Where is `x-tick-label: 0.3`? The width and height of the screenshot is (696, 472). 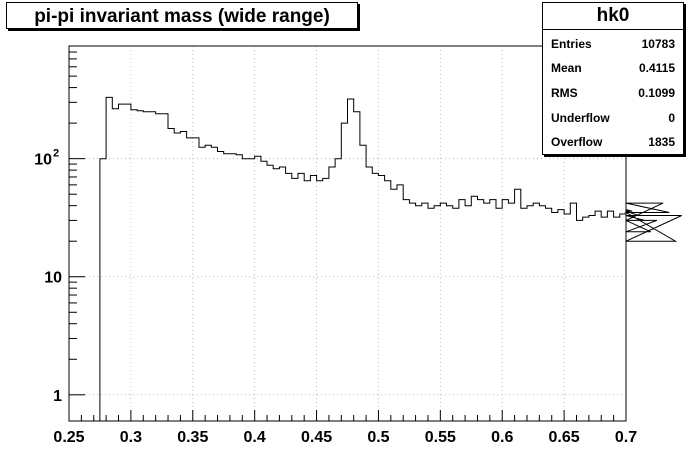
x-tick-label: 0.3 is located at coordinates (131, 437).